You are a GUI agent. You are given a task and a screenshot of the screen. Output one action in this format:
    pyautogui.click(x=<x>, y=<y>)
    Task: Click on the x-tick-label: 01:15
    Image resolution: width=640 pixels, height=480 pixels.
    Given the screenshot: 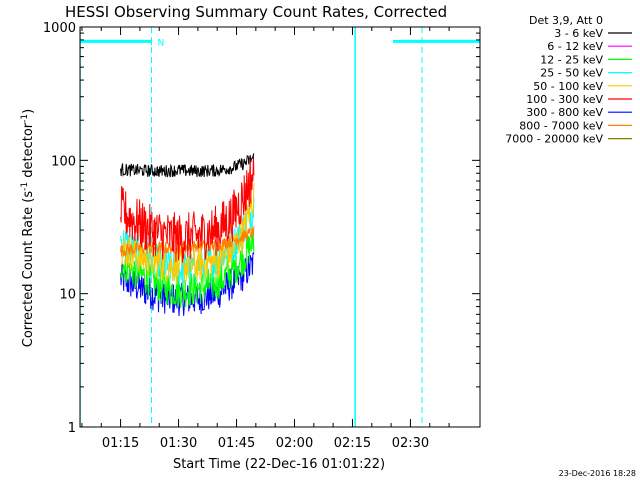 What is the action you would take?
    pyautogui.click(x=120, y=443)
    